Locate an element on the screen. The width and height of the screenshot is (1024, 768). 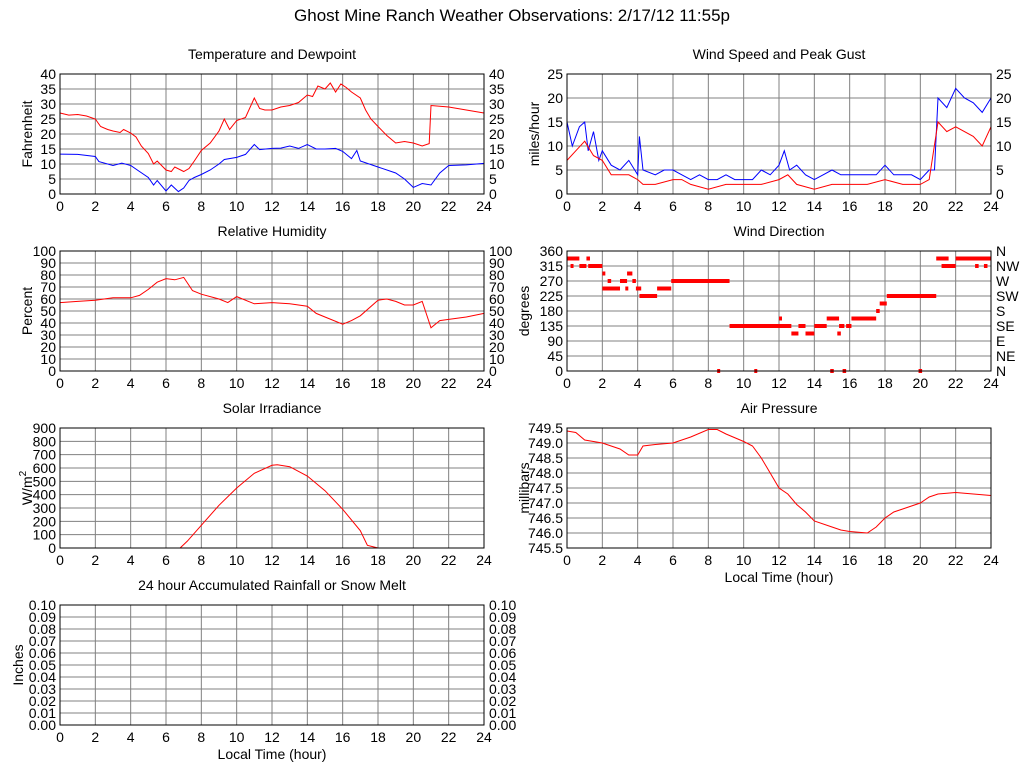
y-tick-label: 10 is located at coordinates (555, 146).